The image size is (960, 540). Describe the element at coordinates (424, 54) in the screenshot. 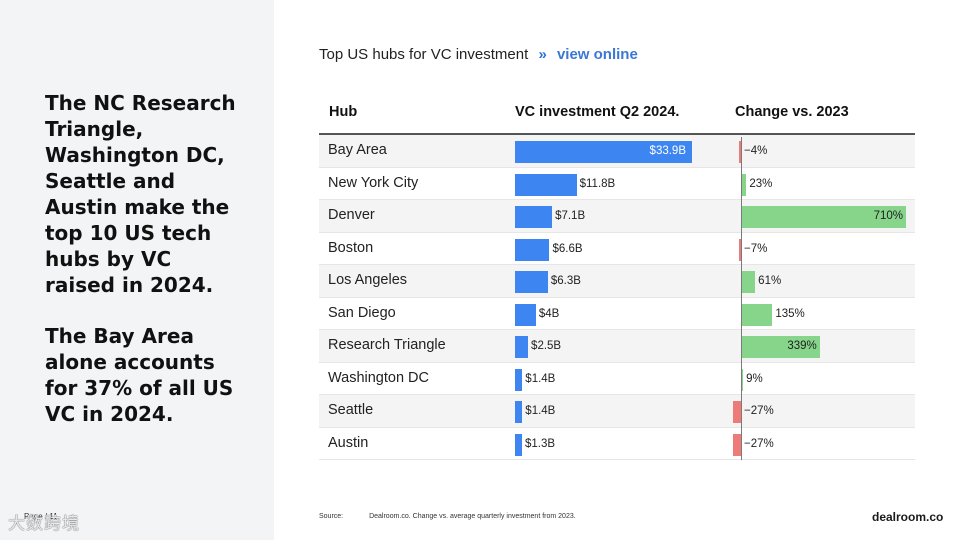

I see `chart-title: Top US hubs for VC investment` at that location.